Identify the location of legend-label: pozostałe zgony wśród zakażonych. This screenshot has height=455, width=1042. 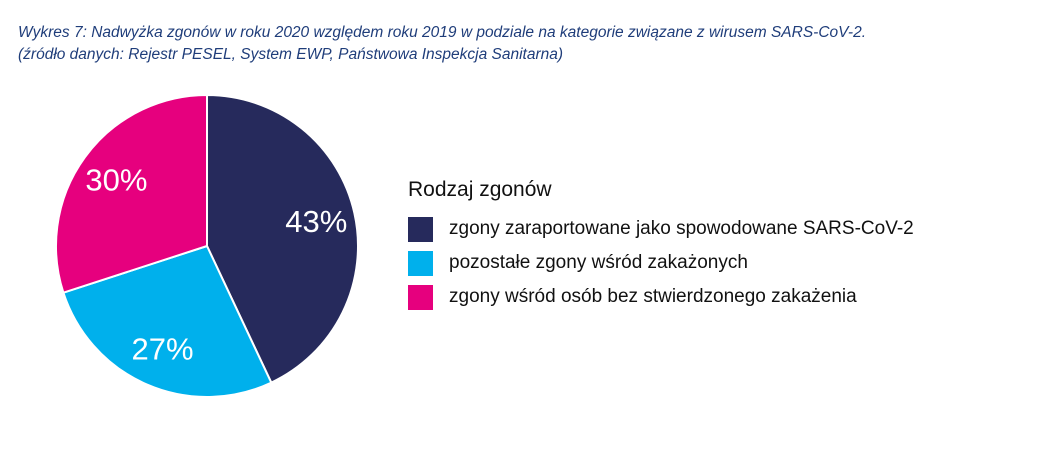
(598, 262).